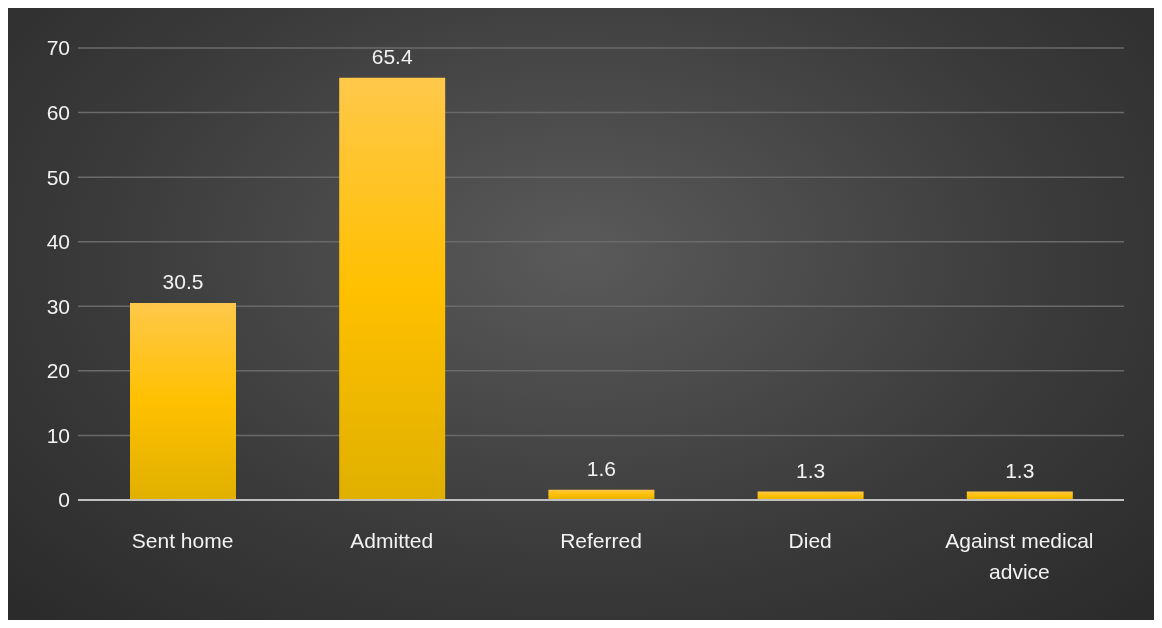 The height and width of the screenshot is (628, 1162). Describe the element at coordinates (1019, 556) in the screenshot. I see `x-tick-label: Against medical advice` at that location.